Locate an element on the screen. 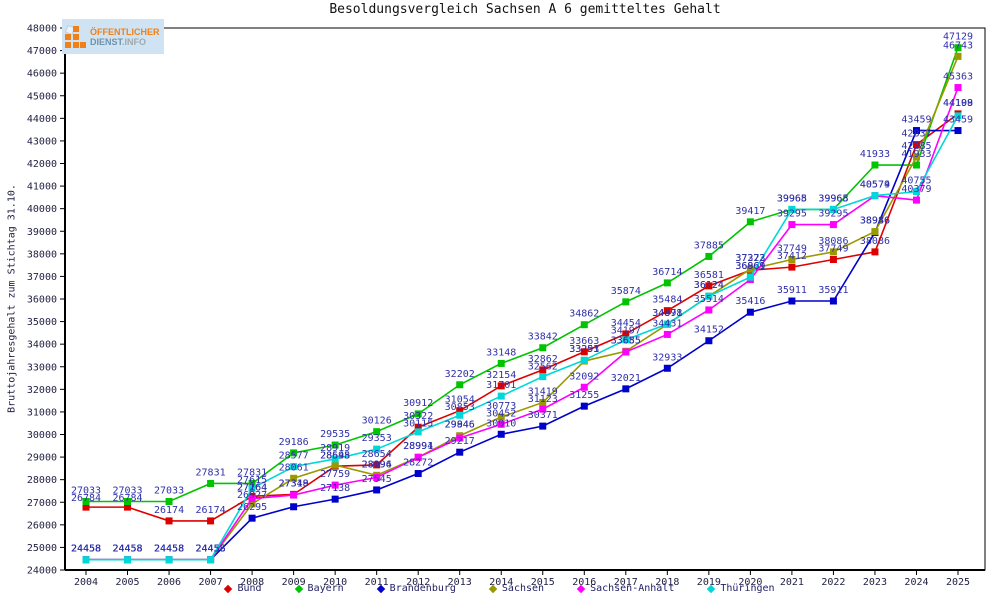 This screenshot has height=600, width=1000. svg-text: 40000 is located at coordinates (42, 209).